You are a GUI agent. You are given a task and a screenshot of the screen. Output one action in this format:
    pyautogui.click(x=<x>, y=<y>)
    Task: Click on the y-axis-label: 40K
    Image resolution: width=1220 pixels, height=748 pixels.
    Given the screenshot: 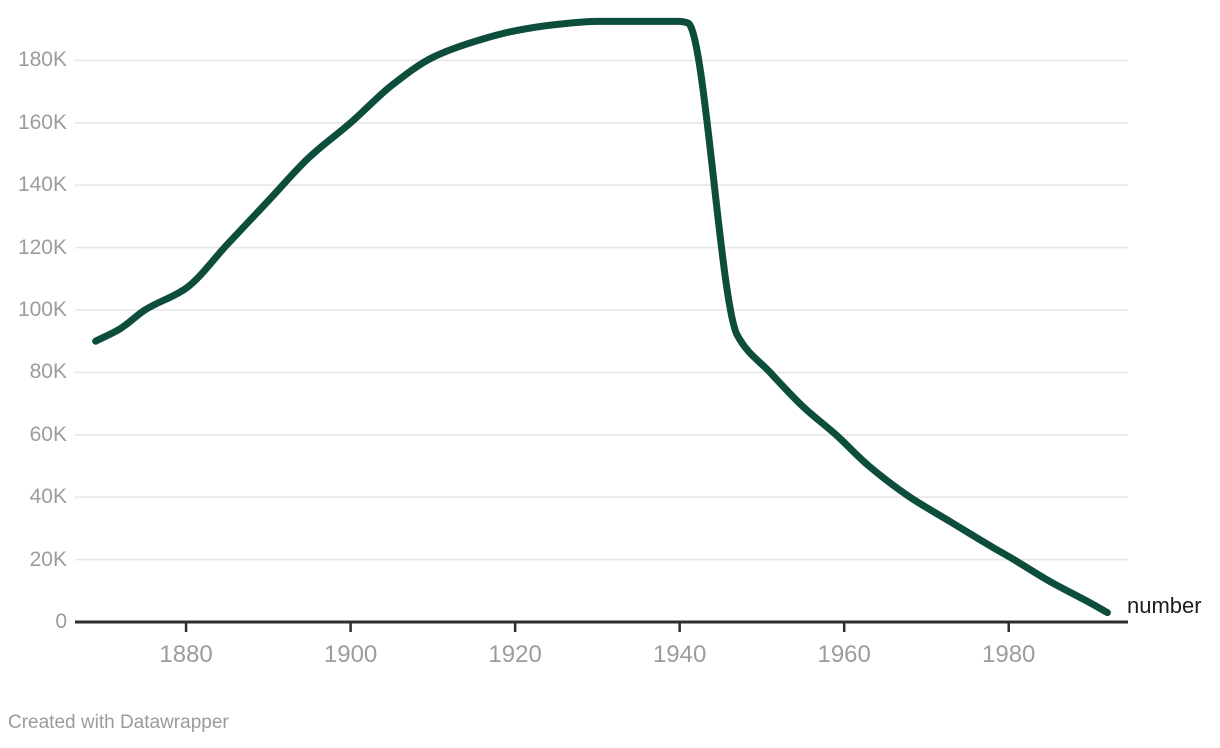 What is the action you would take?
    pyautogui.click(x=48, y=497)
    